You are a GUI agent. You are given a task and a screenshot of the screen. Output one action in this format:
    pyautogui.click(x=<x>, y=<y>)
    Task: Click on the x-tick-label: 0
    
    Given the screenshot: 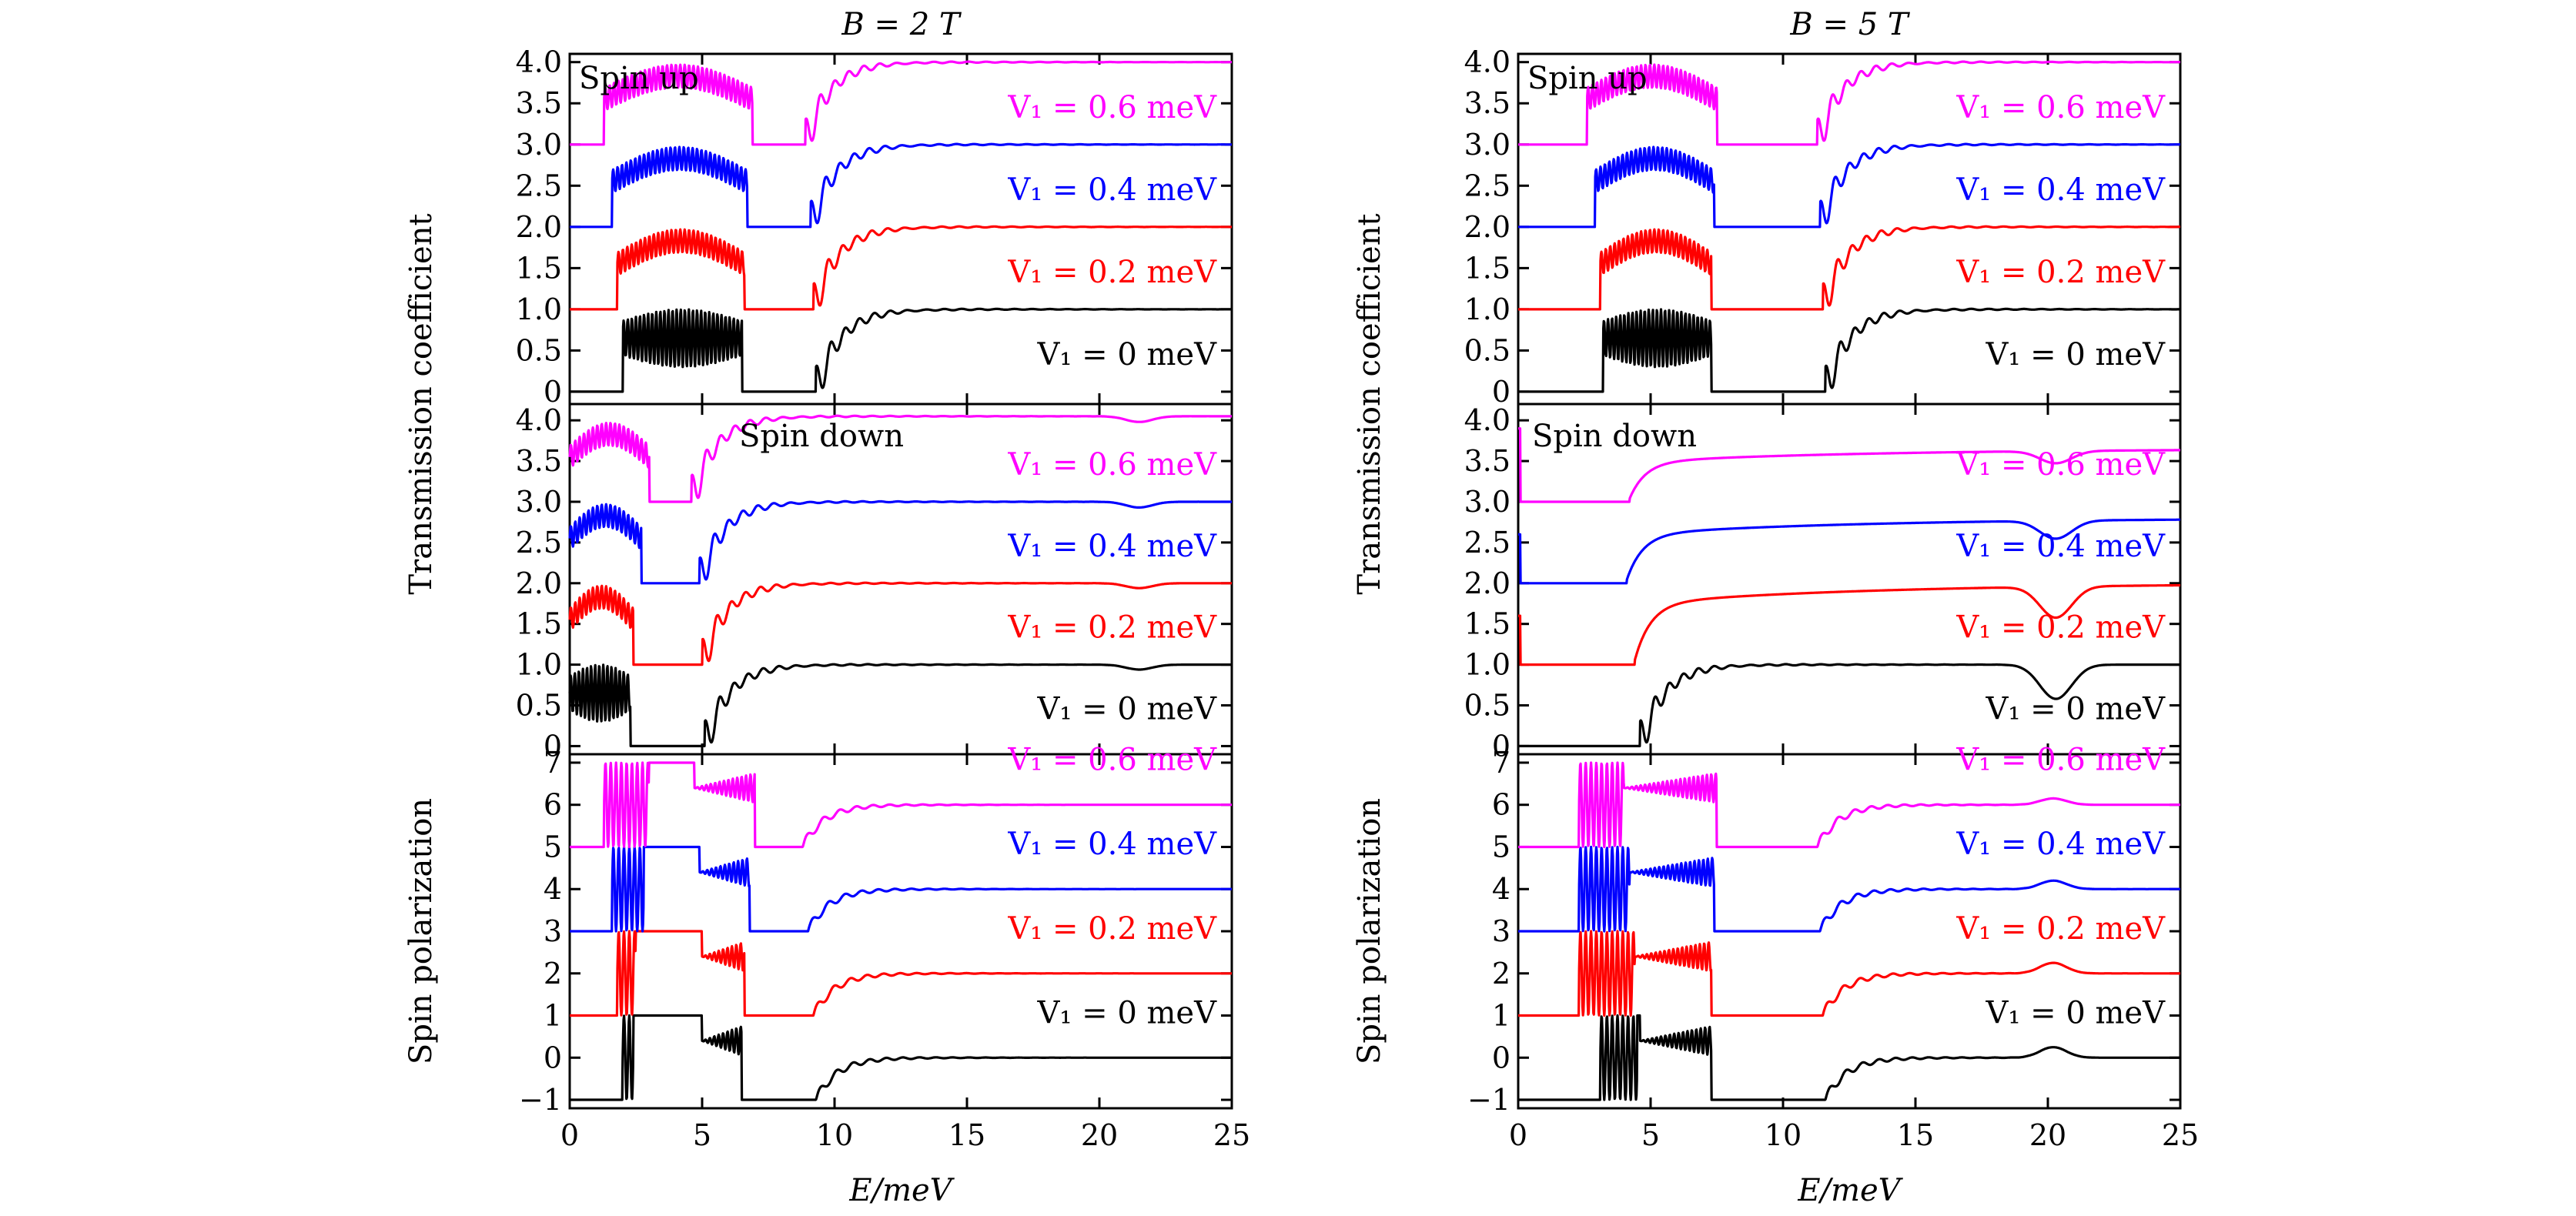 What is the action you would take?
    pyautogui.click(x=569, y=1135)
    